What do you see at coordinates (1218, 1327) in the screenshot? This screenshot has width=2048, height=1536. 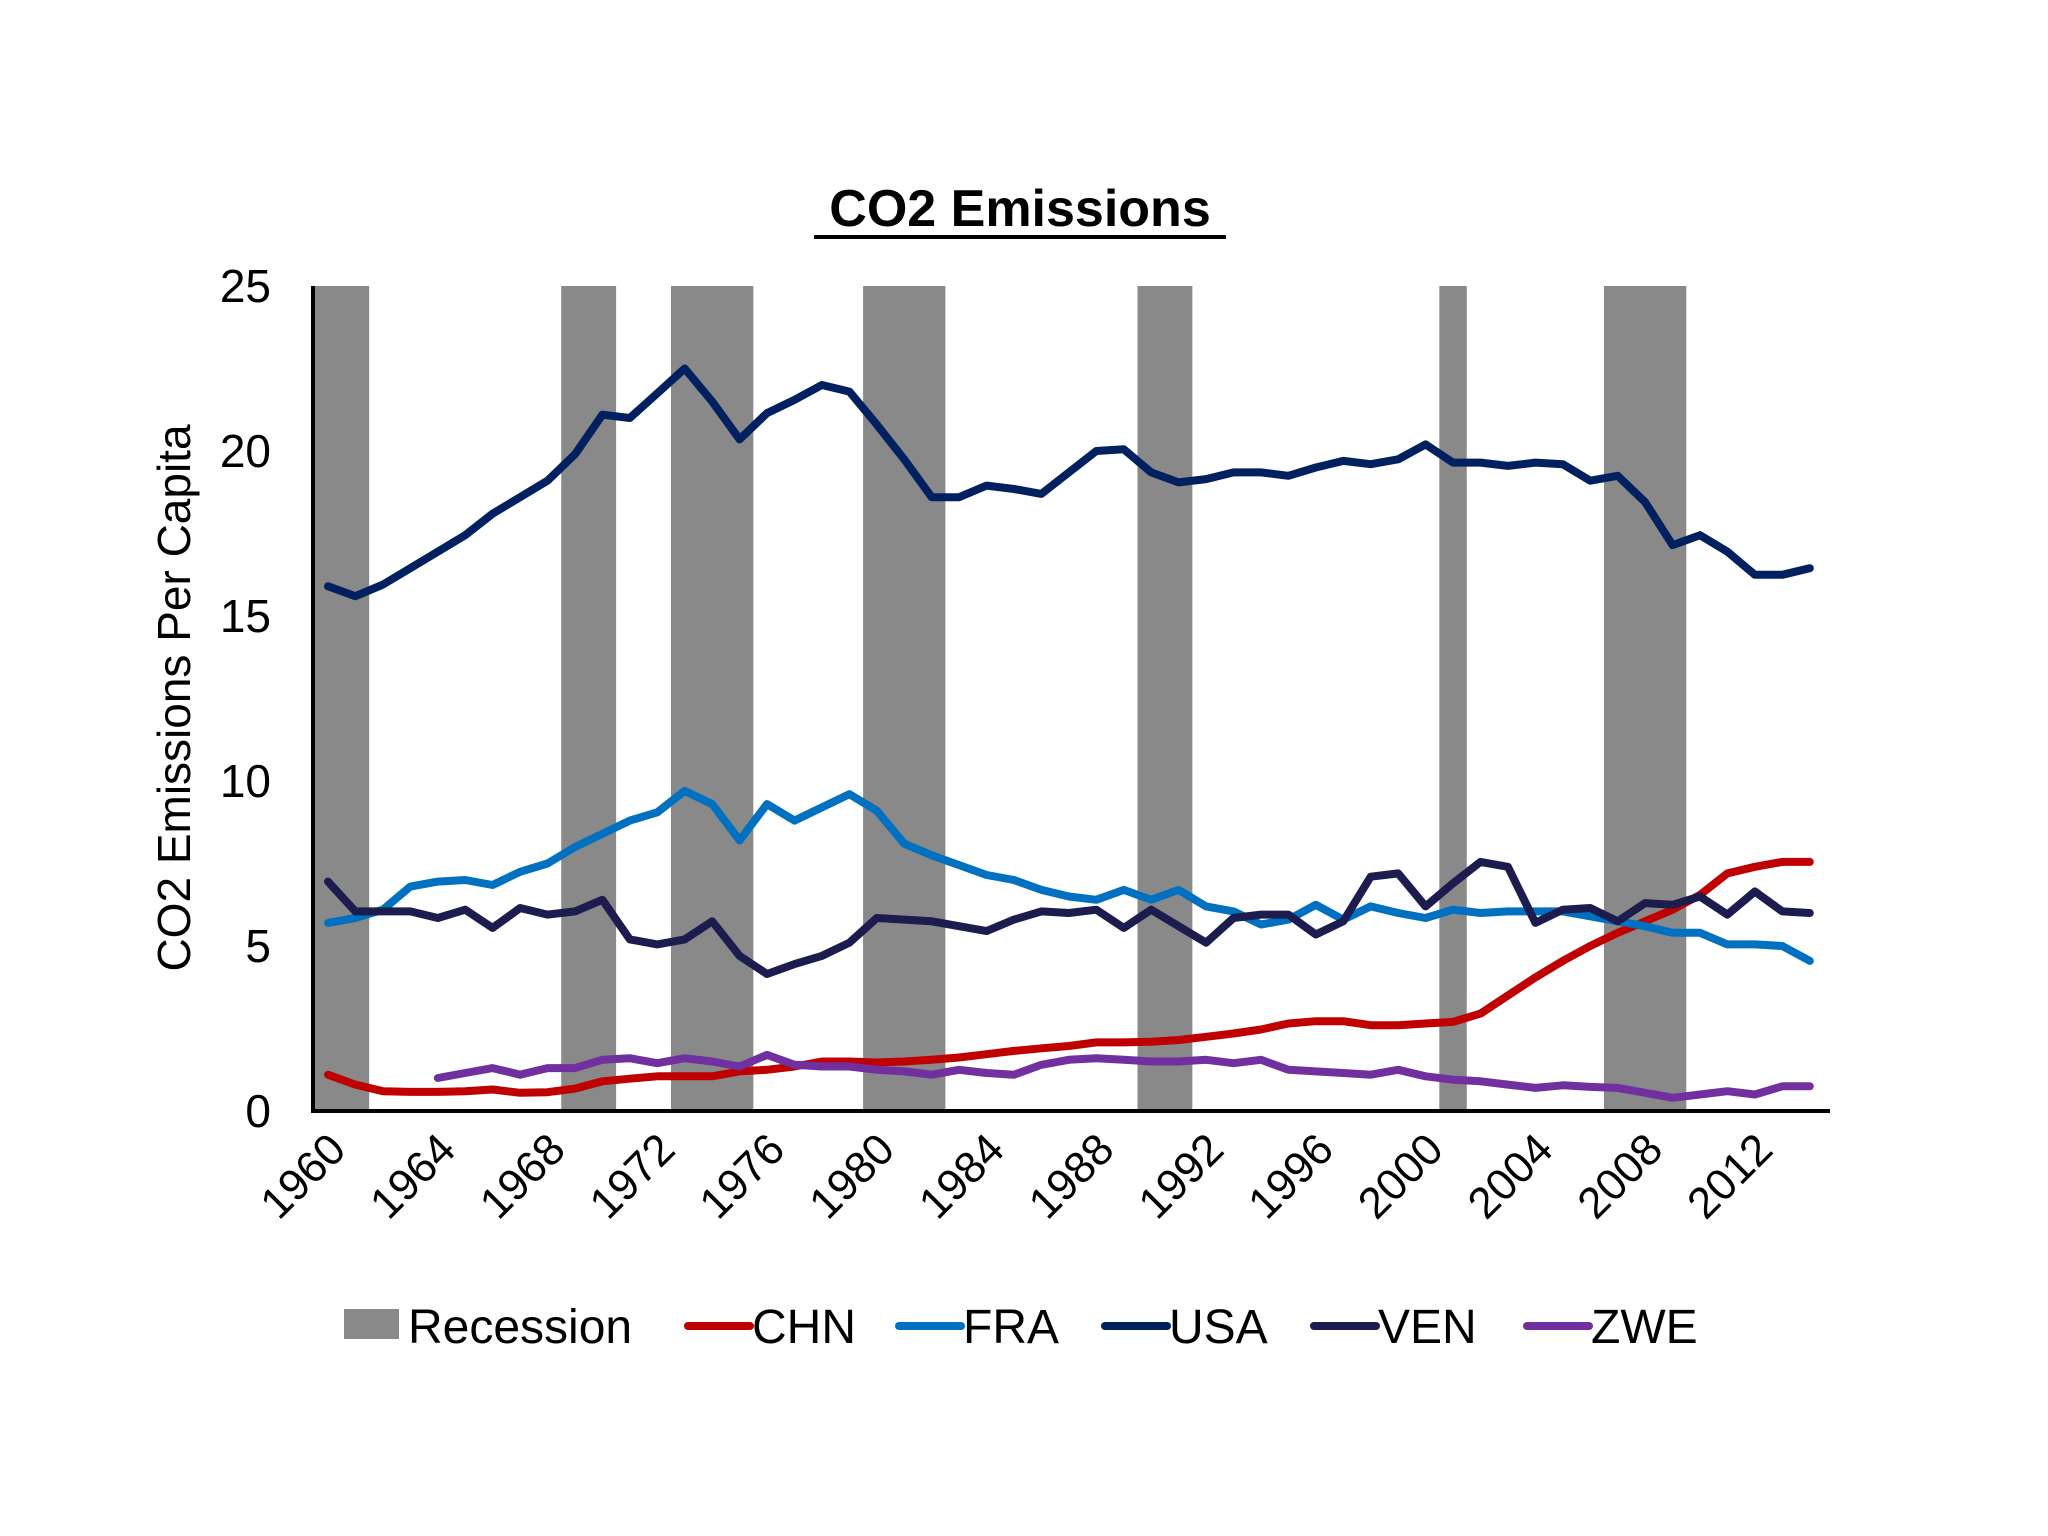 I see `legend-label-usa: USA` at bounding box center [1218, 1327].